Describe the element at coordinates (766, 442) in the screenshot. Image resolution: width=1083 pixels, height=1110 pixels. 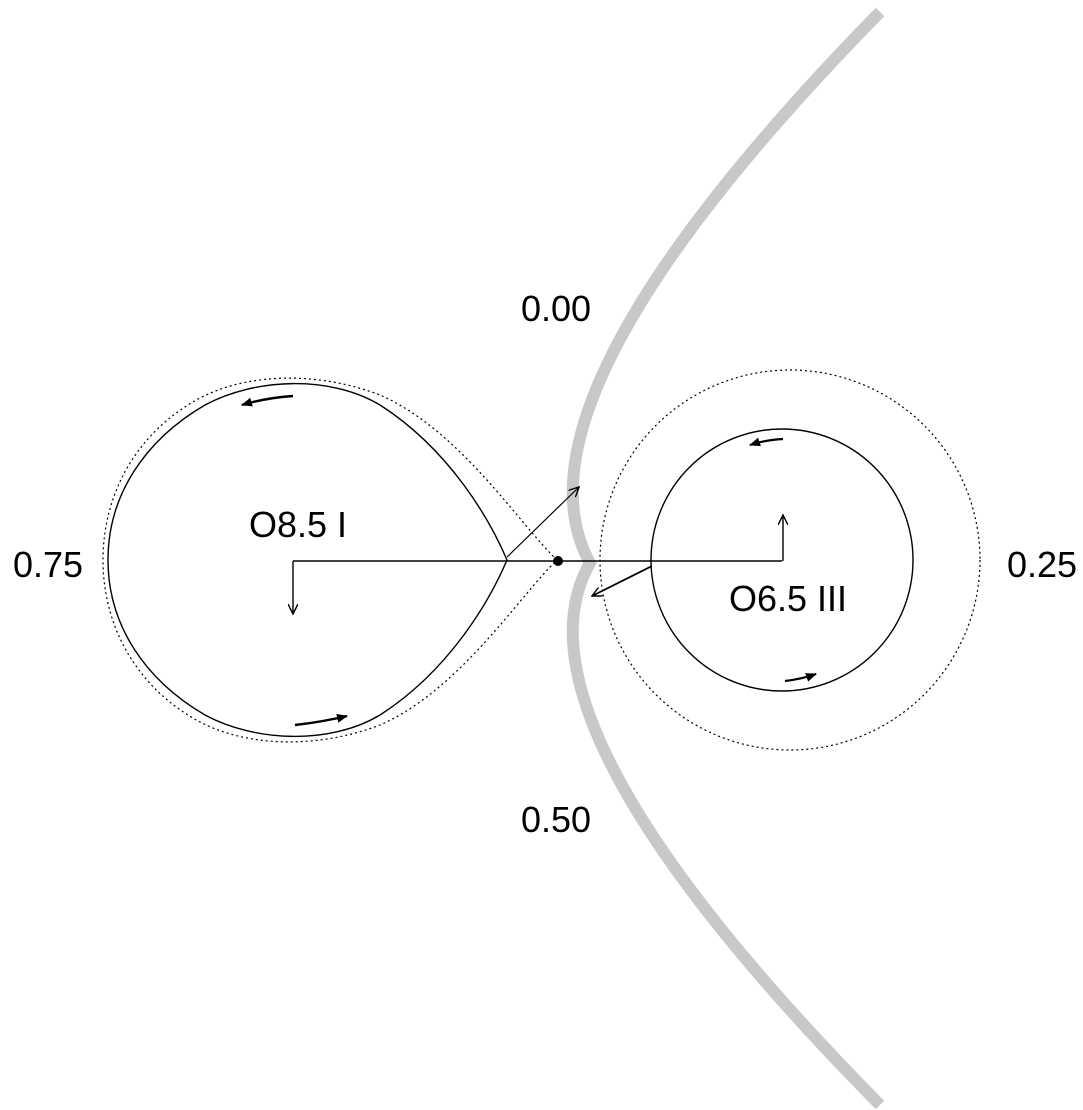
I see `secondary-rotation-arrow-top` at that location.